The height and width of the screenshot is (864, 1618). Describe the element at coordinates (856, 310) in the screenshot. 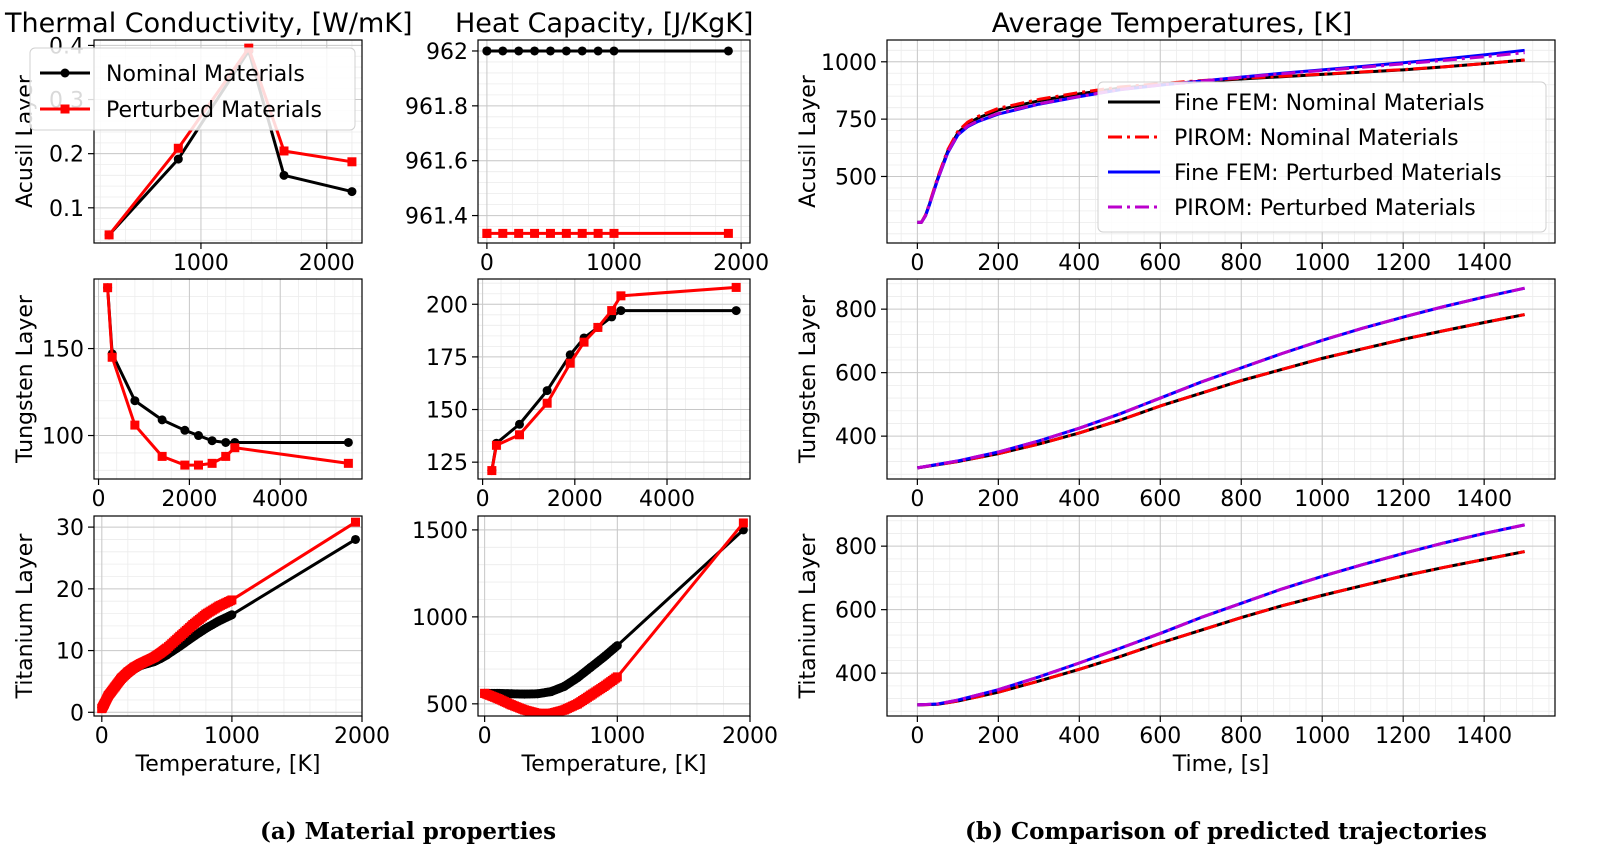

I see `y-tick-label: 800` at that location.